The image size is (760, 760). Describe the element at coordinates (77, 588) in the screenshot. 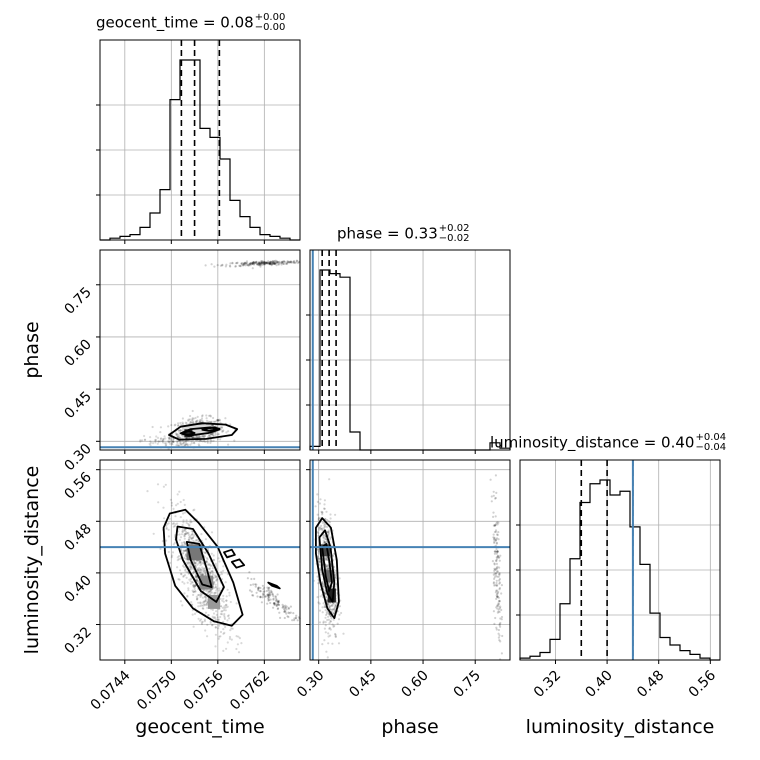

I see `y-tick-label: 0.40` at that location.